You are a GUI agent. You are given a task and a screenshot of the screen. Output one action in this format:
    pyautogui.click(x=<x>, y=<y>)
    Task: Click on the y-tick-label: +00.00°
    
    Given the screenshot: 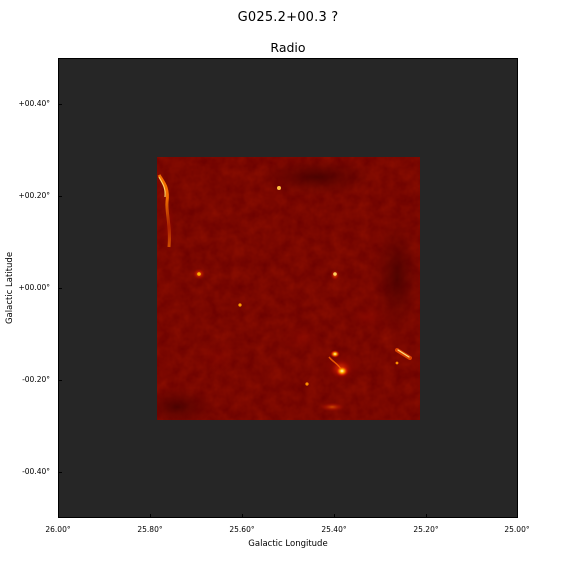 What is the action you would take?
    pyautogui.click(x=34, y=287)
    